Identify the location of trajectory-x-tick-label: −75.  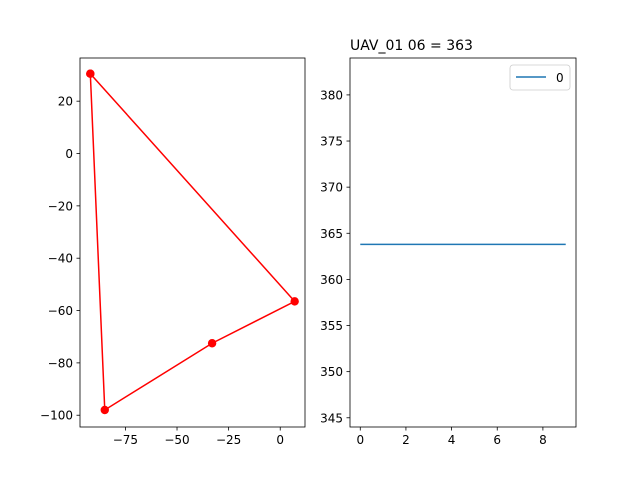
(125, 440).